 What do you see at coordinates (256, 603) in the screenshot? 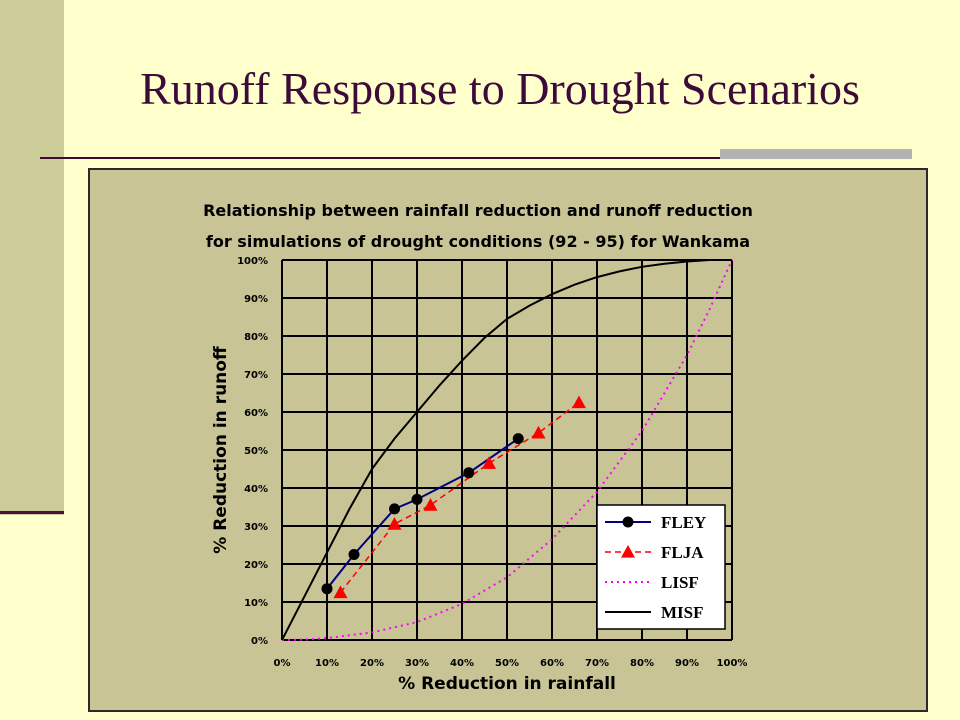
I see `y-tick-label: 10%` at bounding box center [256, 603].